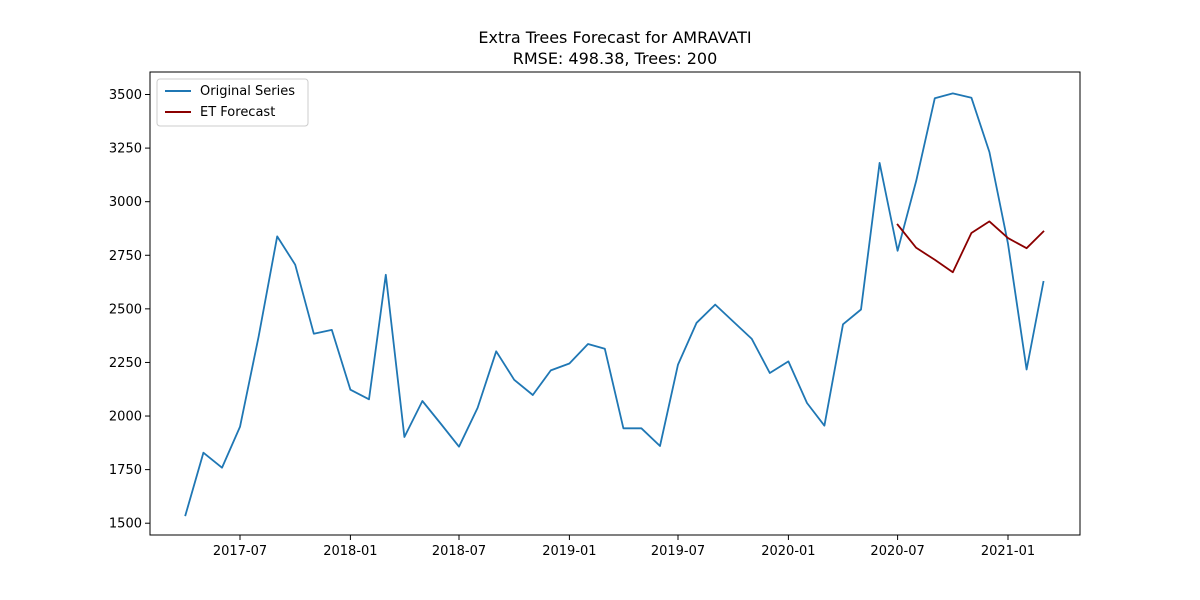 The image size is (1200, 600). What do you see at coordinates (125, 149) in the screenshot?
I see `y-tick-label: 3250` at bounding box center [125, 149].